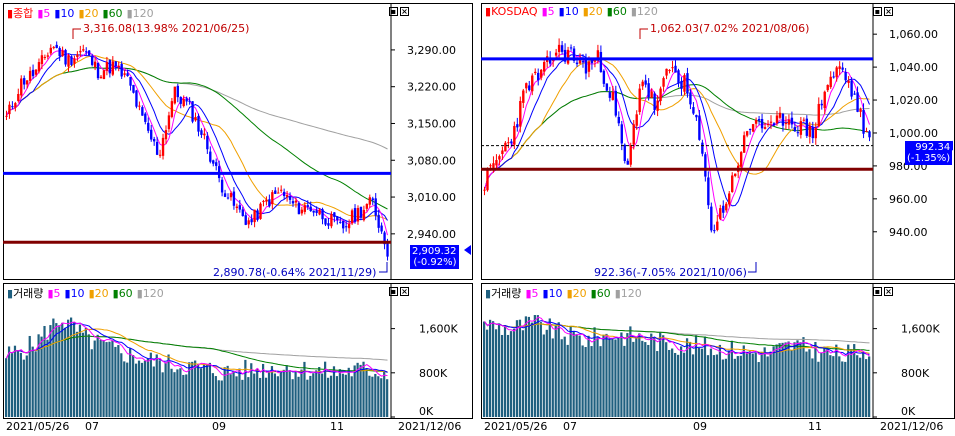 This screenshot has height=436, width=955. Describe the element at coordinates (467, 249) in the screenshot. I see `current-price-marker` at that location.